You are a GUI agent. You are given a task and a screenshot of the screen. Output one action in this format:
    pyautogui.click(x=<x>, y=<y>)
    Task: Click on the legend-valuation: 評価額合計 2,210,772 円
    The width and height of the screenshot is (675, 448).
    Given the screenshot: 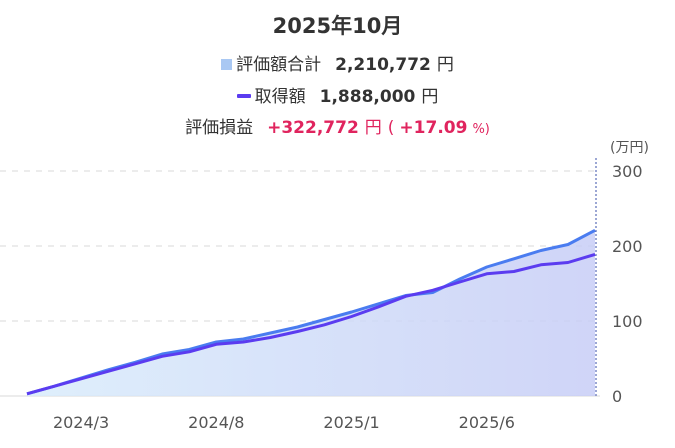 What is the action you would take?
    pyautogui.click(x=337, y=62)
    